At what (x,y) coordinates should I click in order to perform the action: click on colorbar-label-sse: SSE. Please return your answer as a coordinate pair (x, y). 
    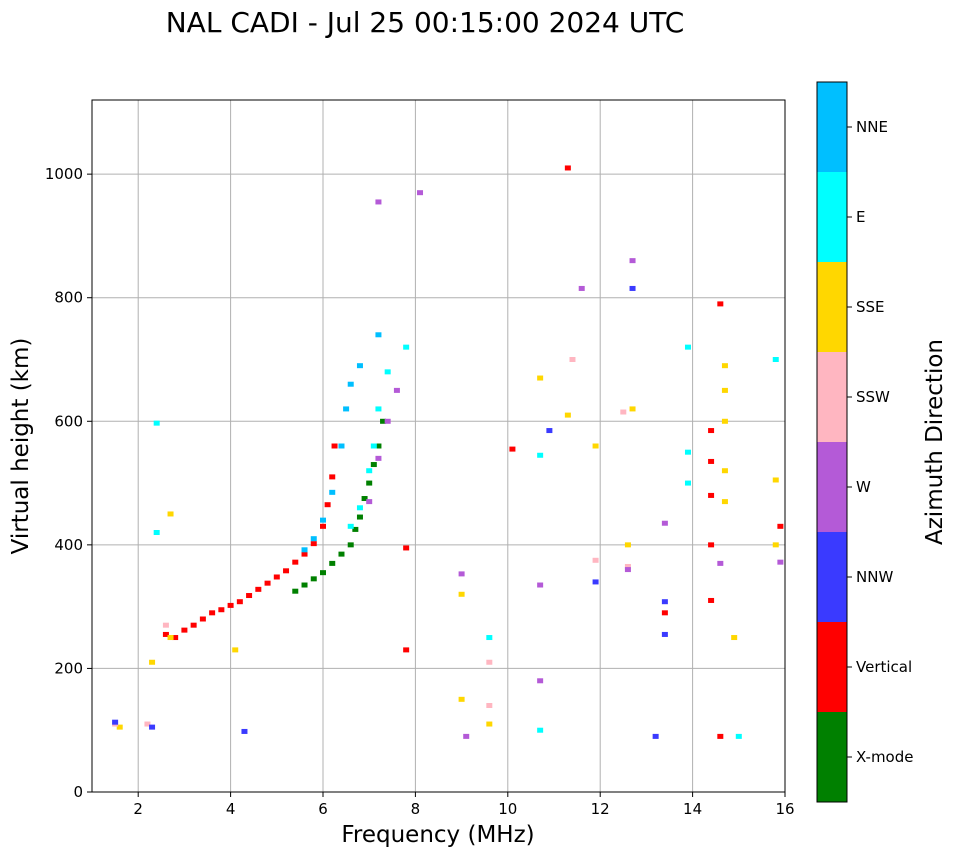
    Looking at the image, I should click on (870, 307).